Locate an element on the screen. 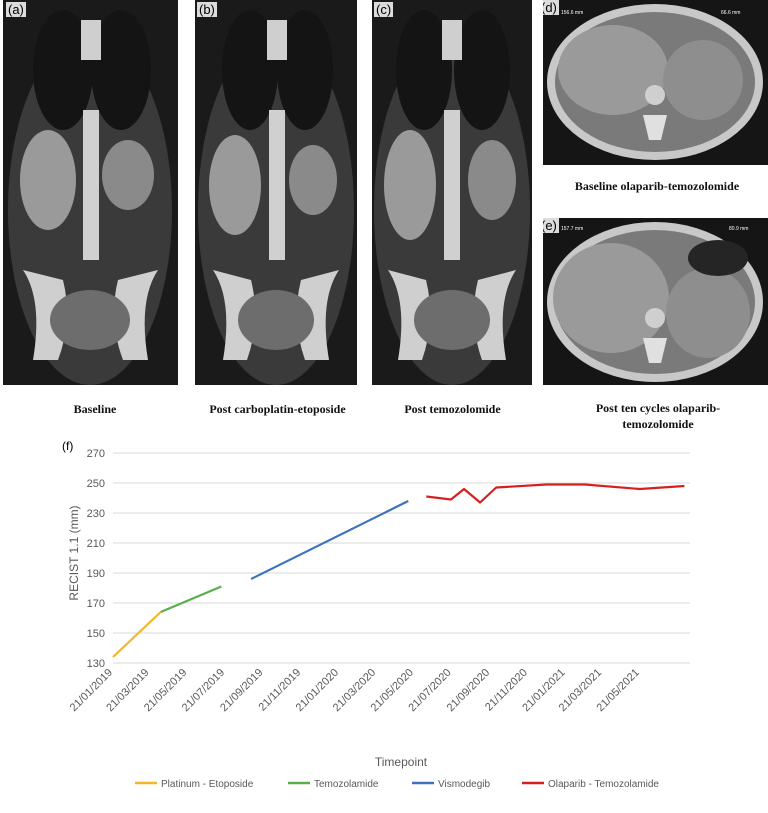 The width and height of the screenshot is (768, 813). y-tick-label: 270 is located at coordinates (96, 454).